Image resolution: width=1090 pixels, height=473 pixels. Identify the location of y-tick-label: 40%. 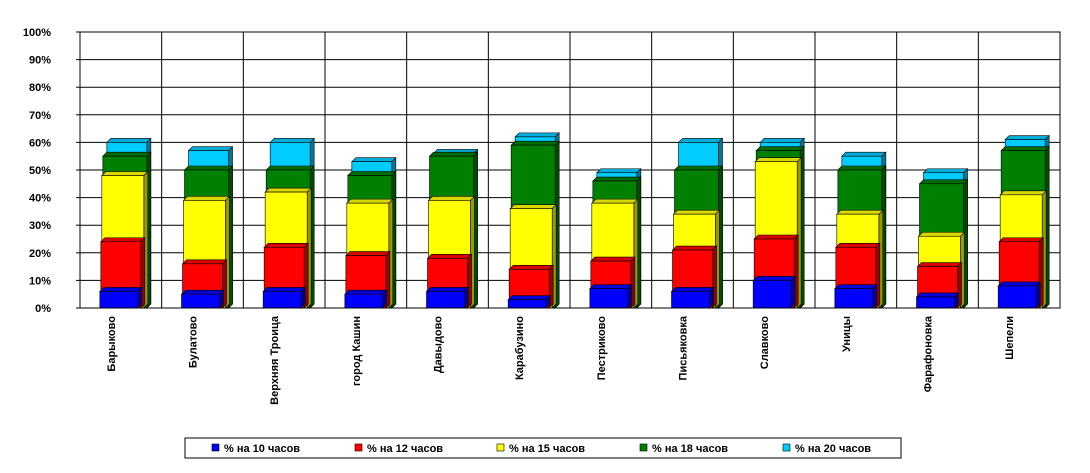
(40, 199).